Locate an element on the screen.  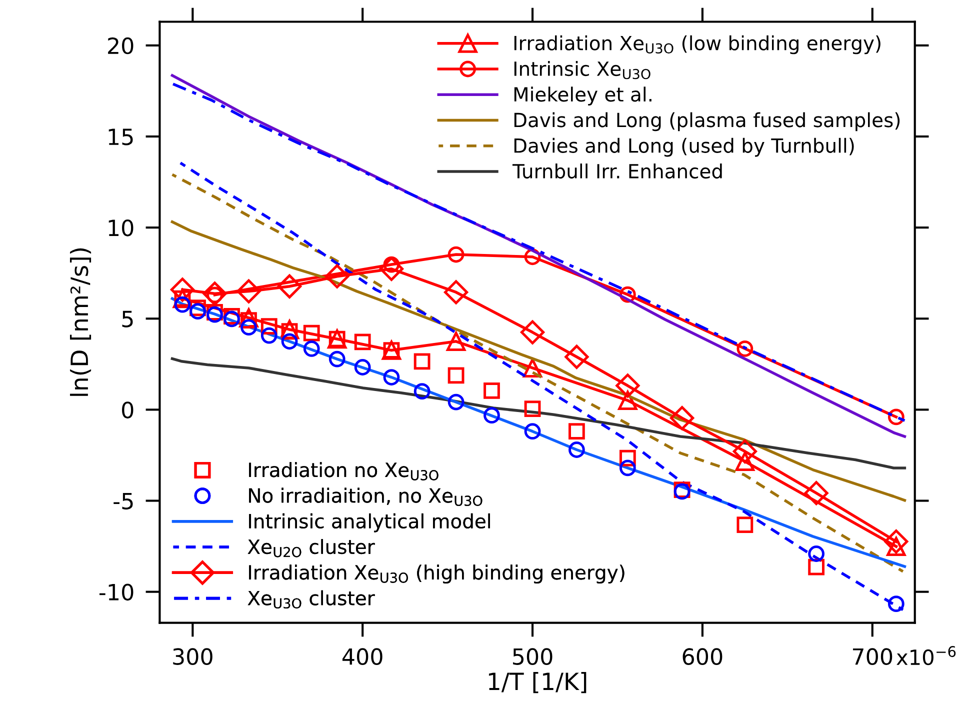
legend-label: Davies and Long (used by Turnbull) is located at coordinates (684, 147).